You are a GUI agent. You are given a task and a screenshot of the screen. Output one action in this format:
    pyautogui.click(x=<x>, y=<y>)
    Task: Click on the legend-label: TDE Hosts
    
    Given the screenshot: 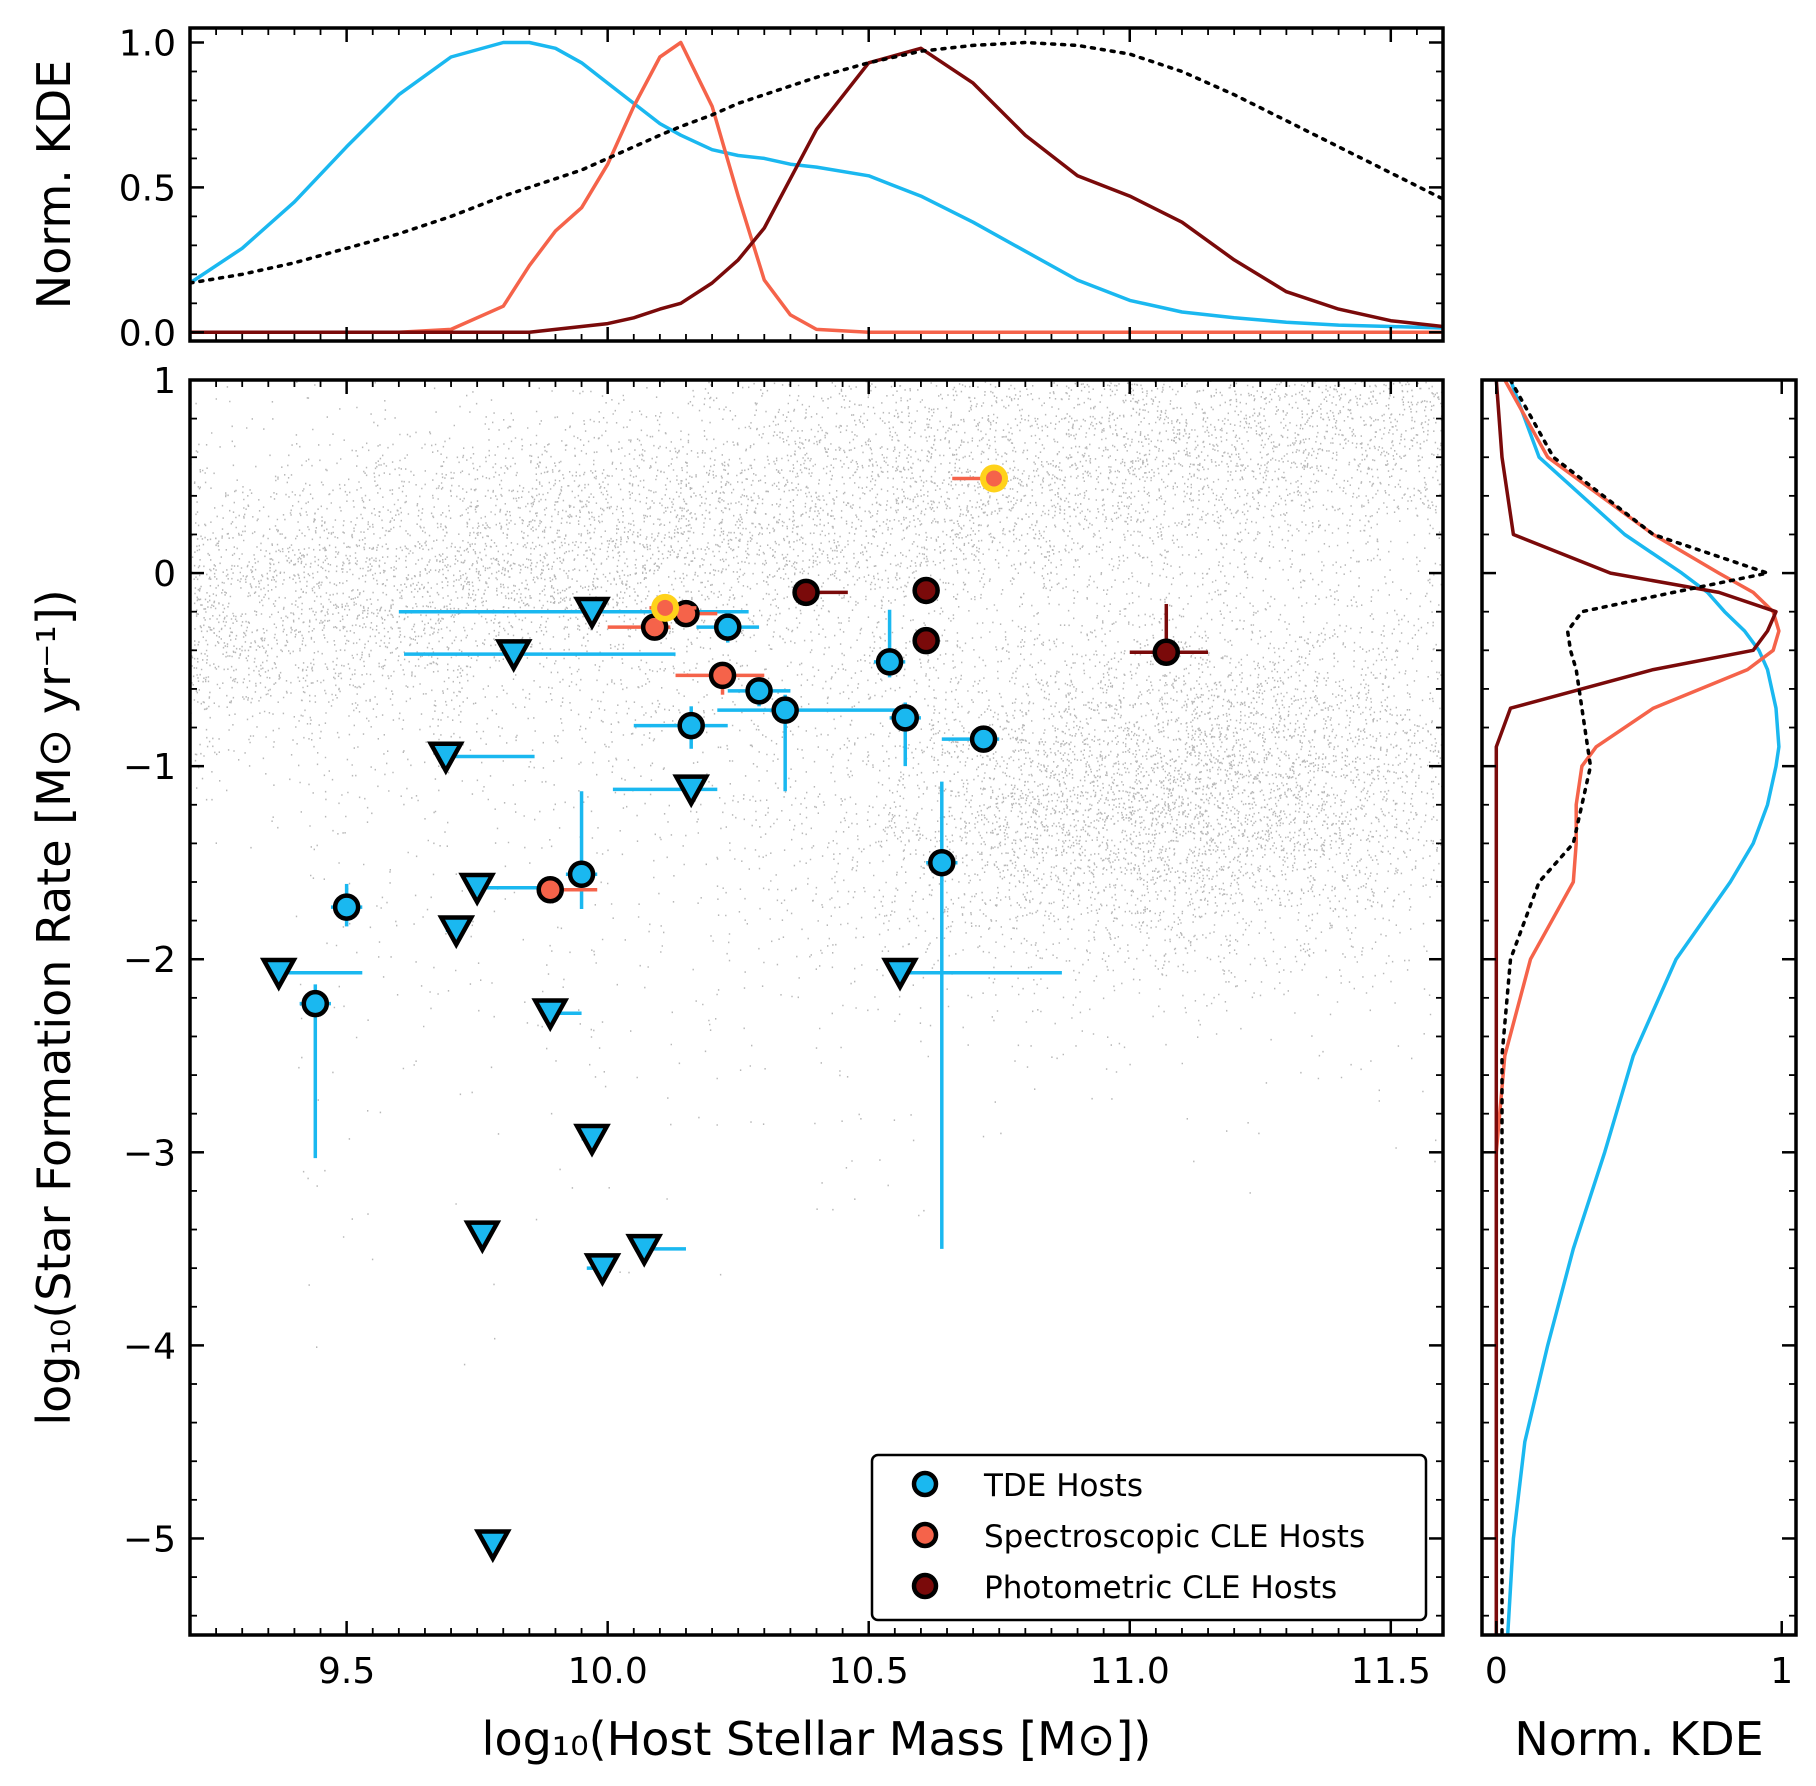 What is the action you would take?
    pyautogui.click(x=1063, y=1486)
    